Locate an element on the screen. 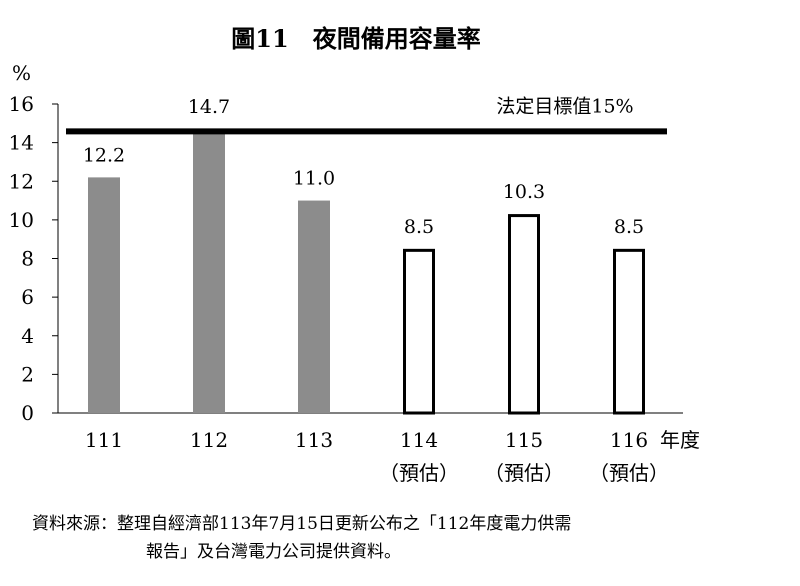 The width and height of the screenshot is (800, 586). x-tick-label: 115 is located at coordinates (524, 440).